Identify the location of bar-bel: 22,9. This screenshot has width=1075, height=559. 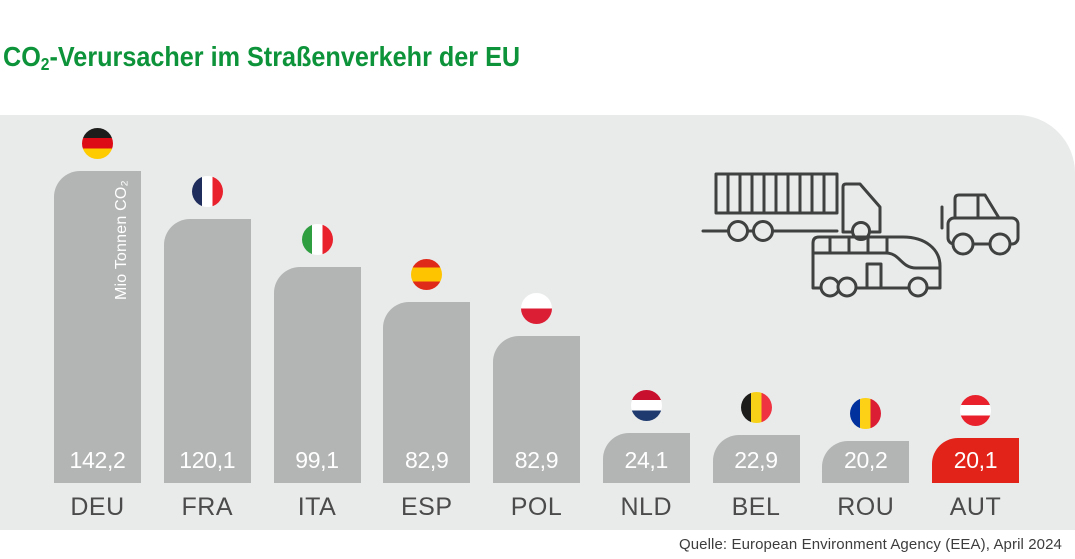
(756, 459).